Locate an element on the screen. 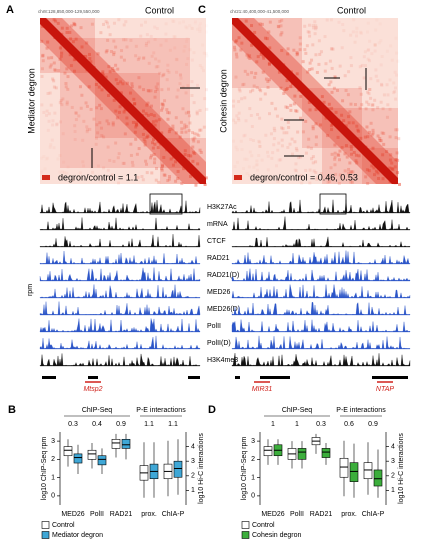  annotation: 0.3 is located at coordinates (321, 424).